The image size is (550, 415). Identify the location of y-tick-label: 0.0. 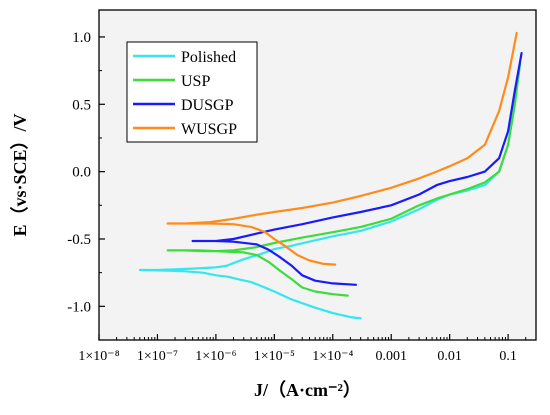
(81, 173).